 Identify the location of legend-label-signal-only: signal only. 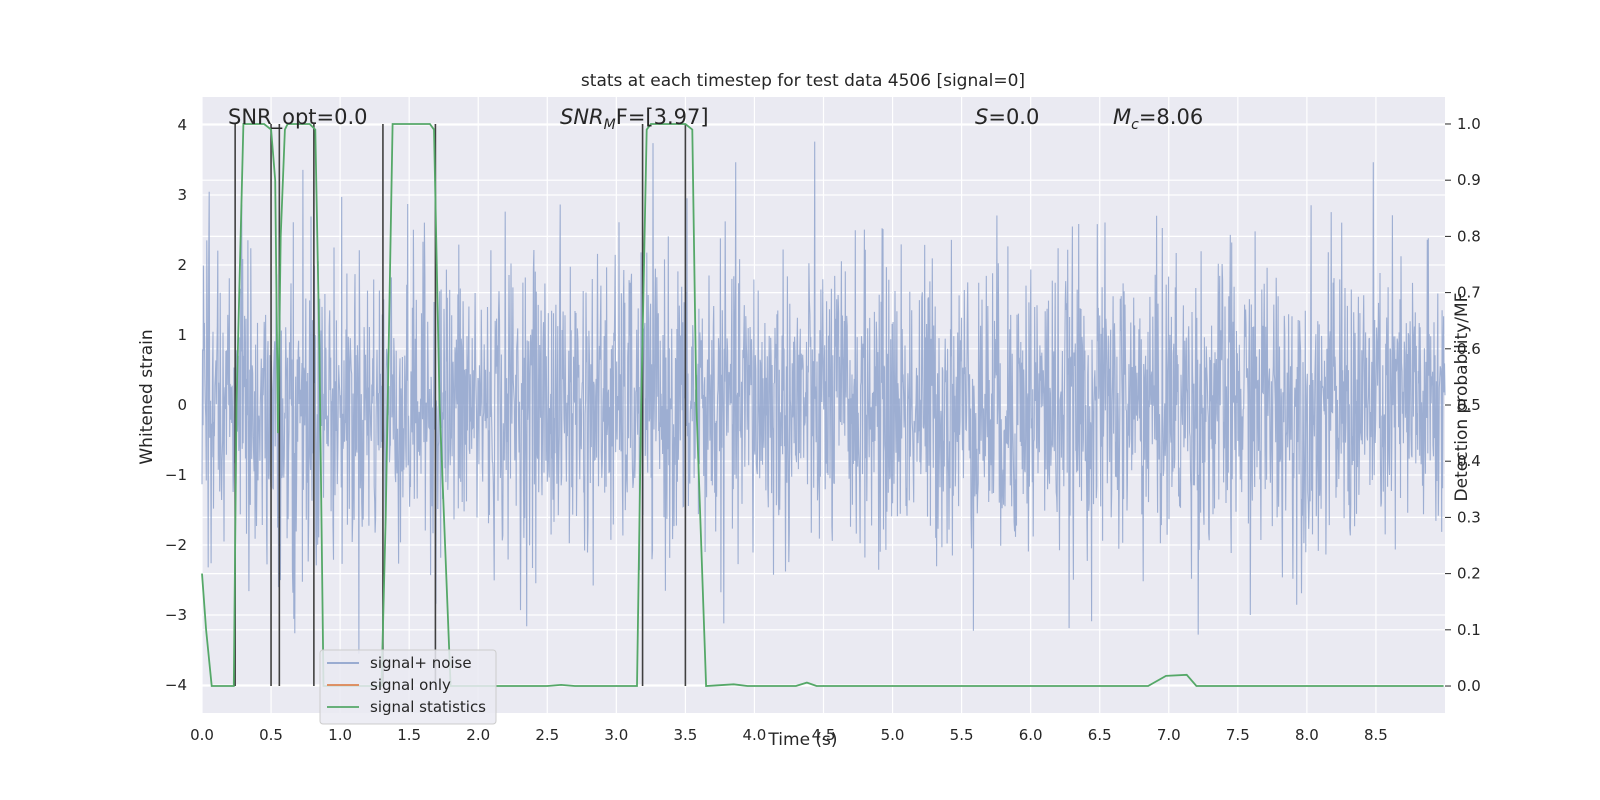
(410, 685).